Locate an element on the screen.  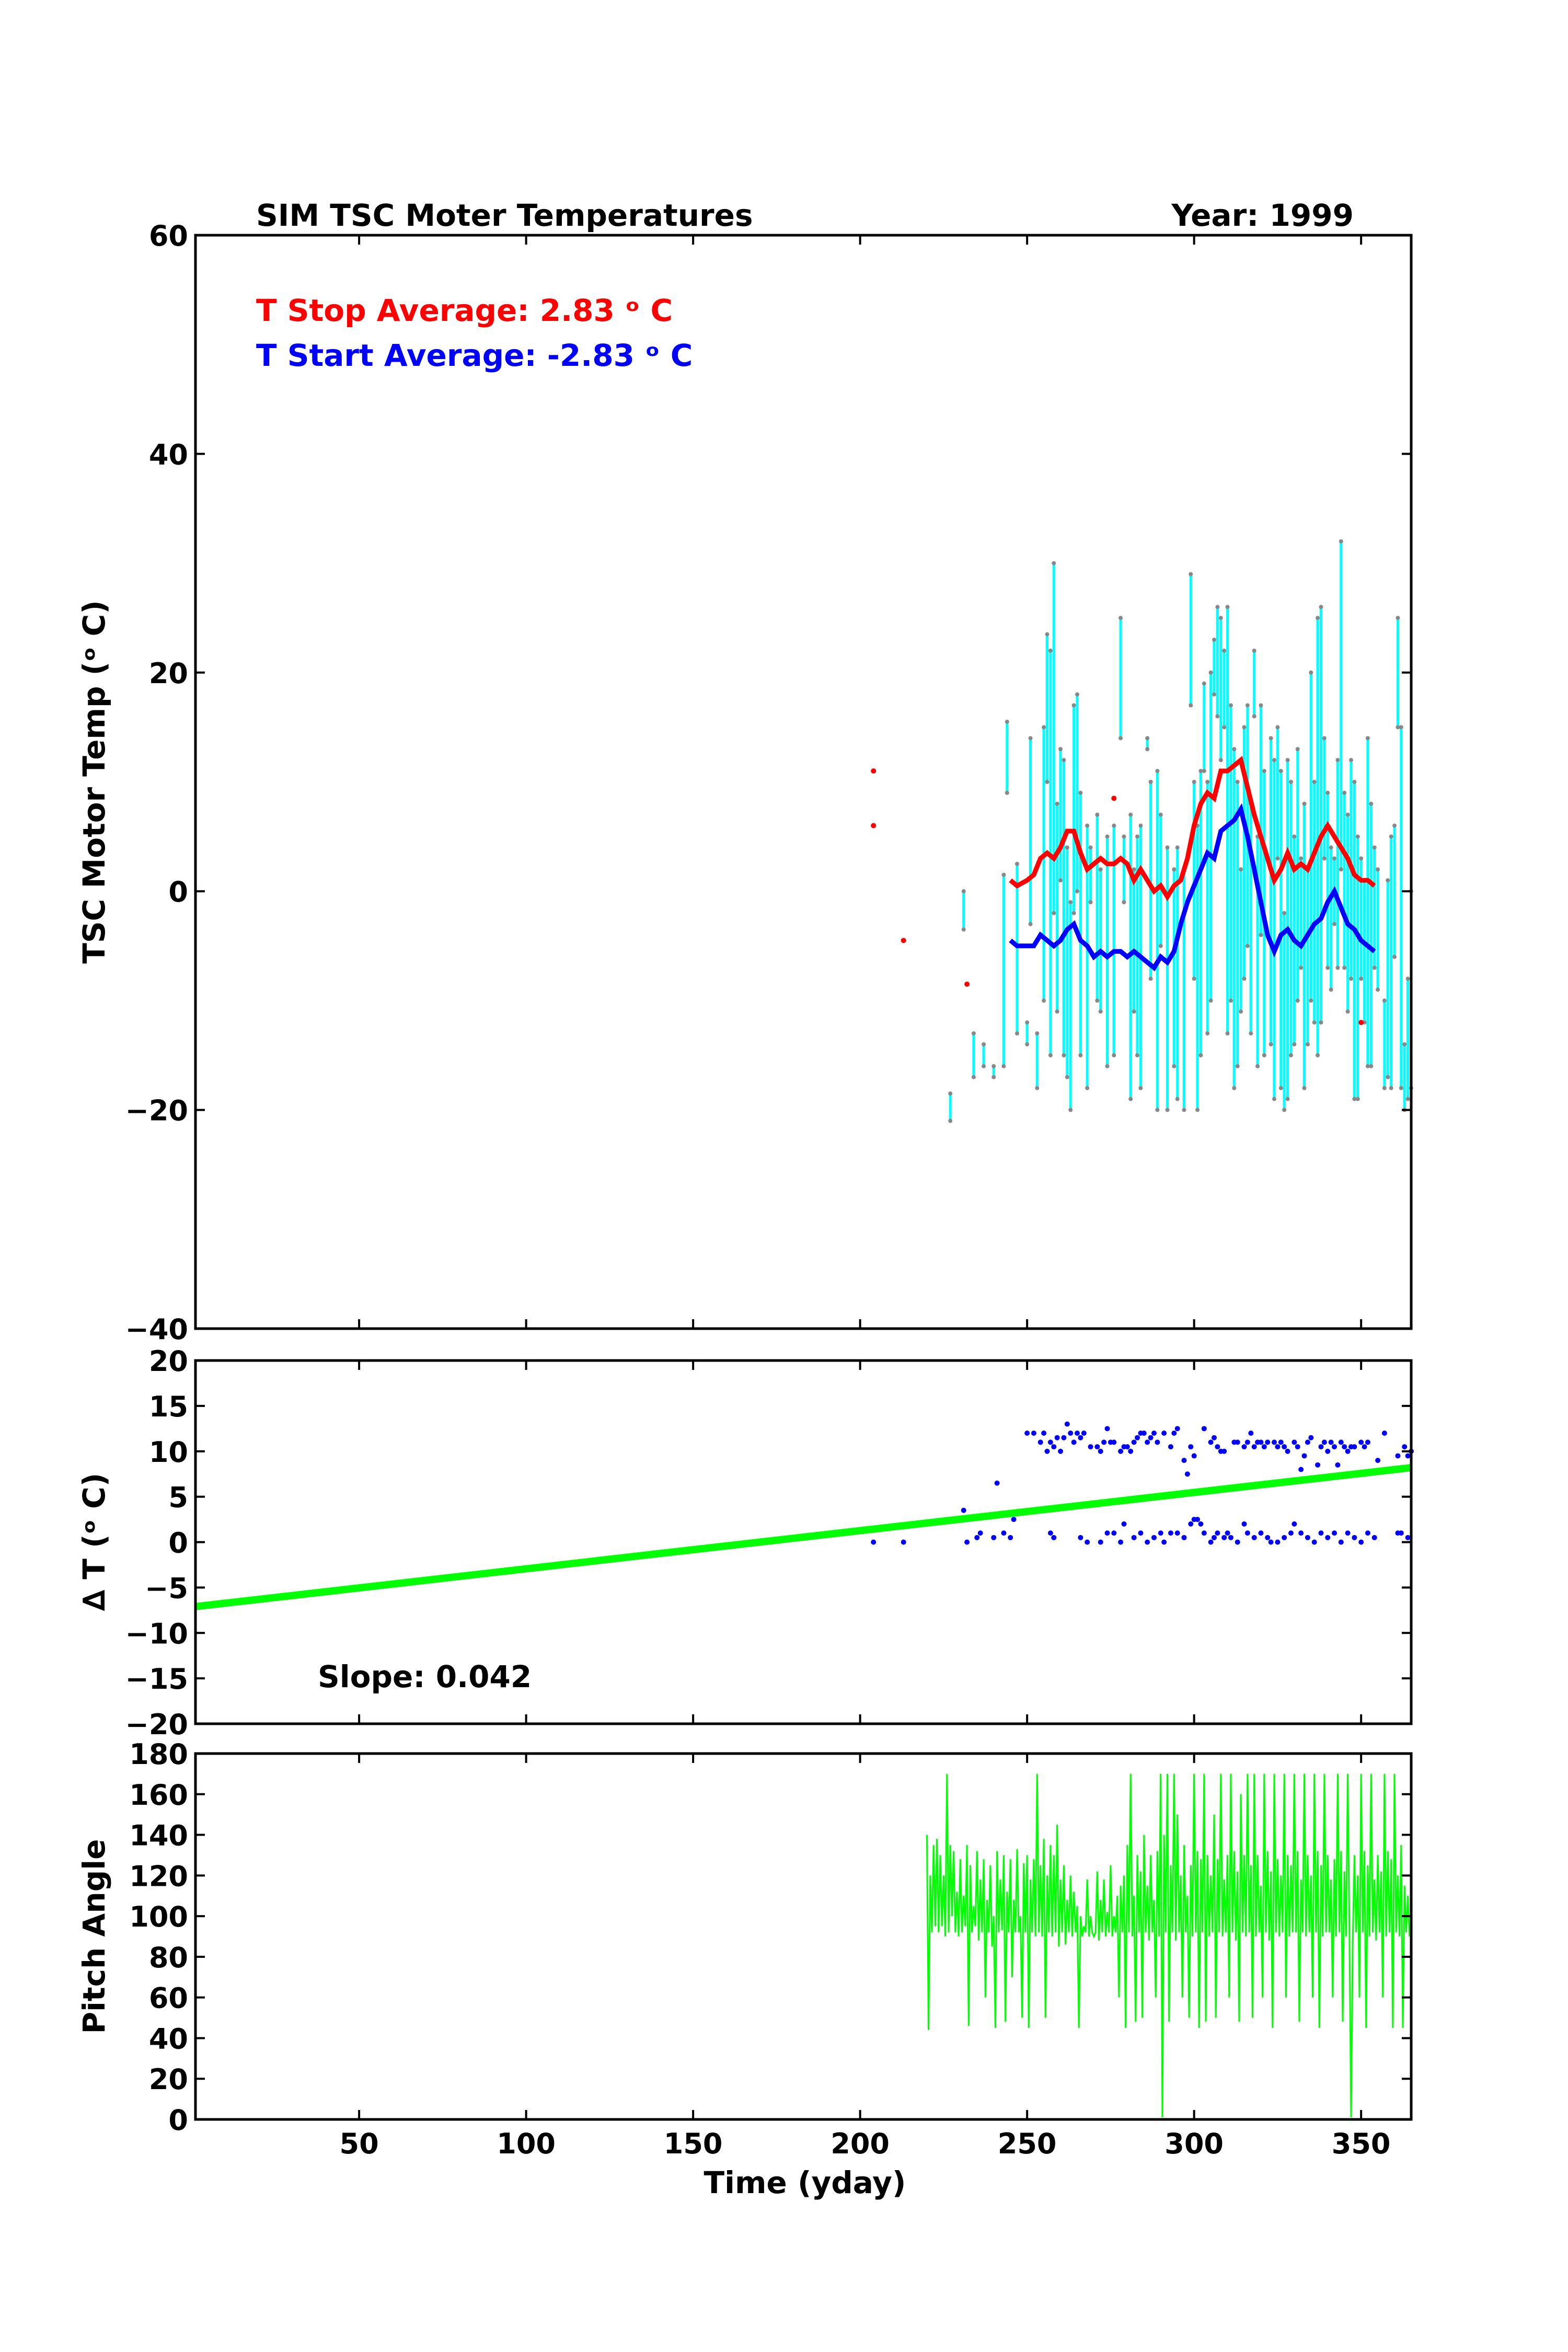
time-axis-label: Time (yday) is located at coordinates (805, 2182).